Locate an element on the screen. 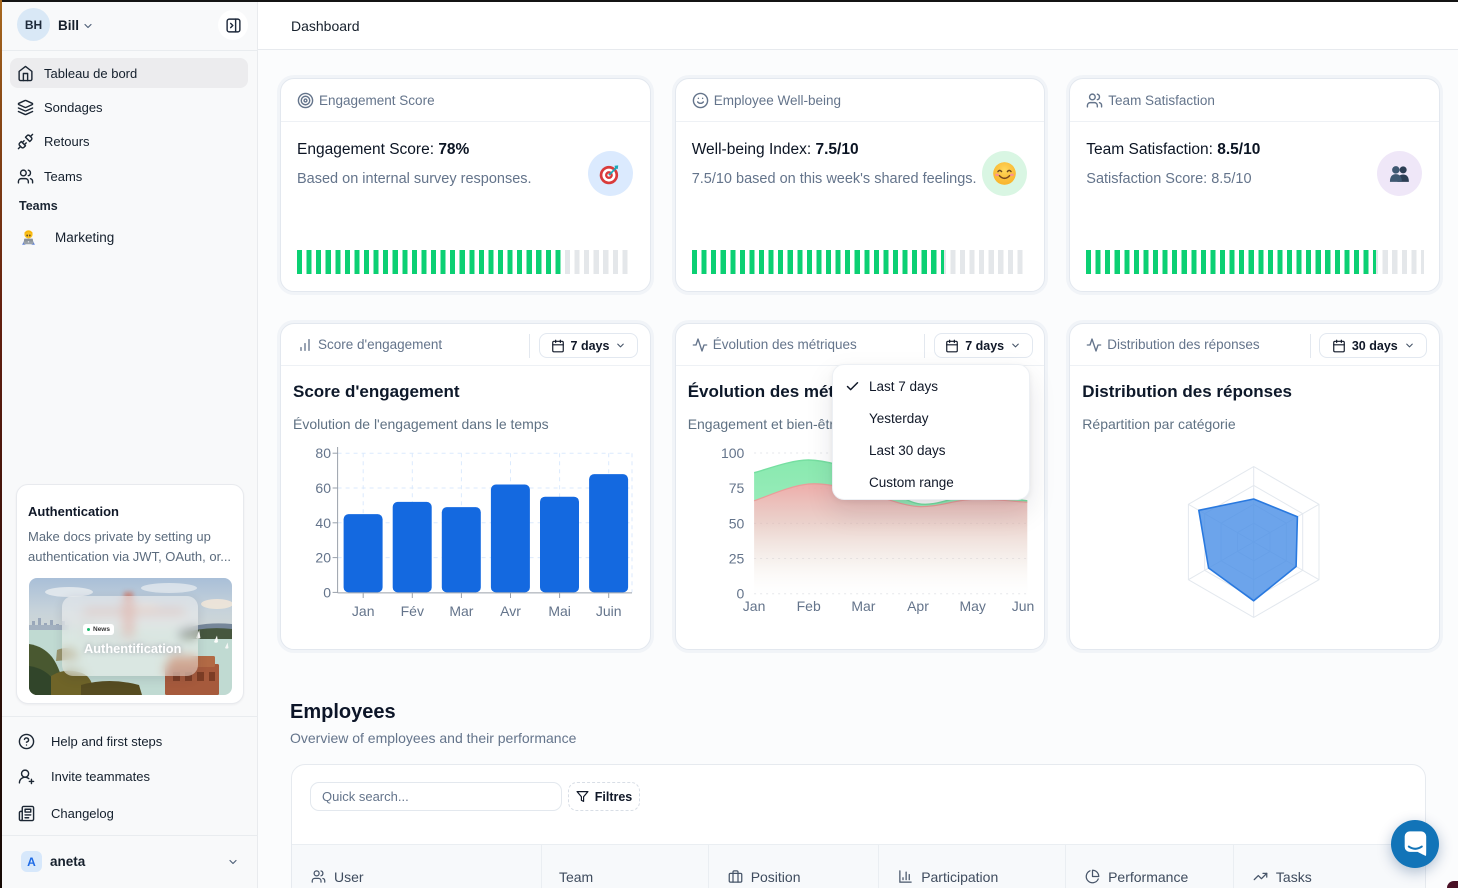  svg-text: 75 is located at coordinates (736, 488).